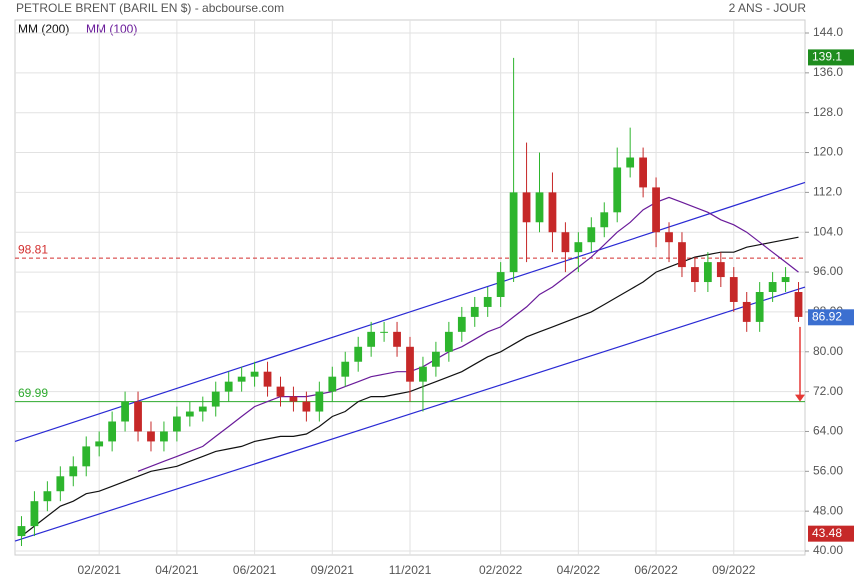  What do you see at coordinates (501, 570) in the screenshot?
I see `x-tick-label: 02/2022` at bounding box center [501, 570].